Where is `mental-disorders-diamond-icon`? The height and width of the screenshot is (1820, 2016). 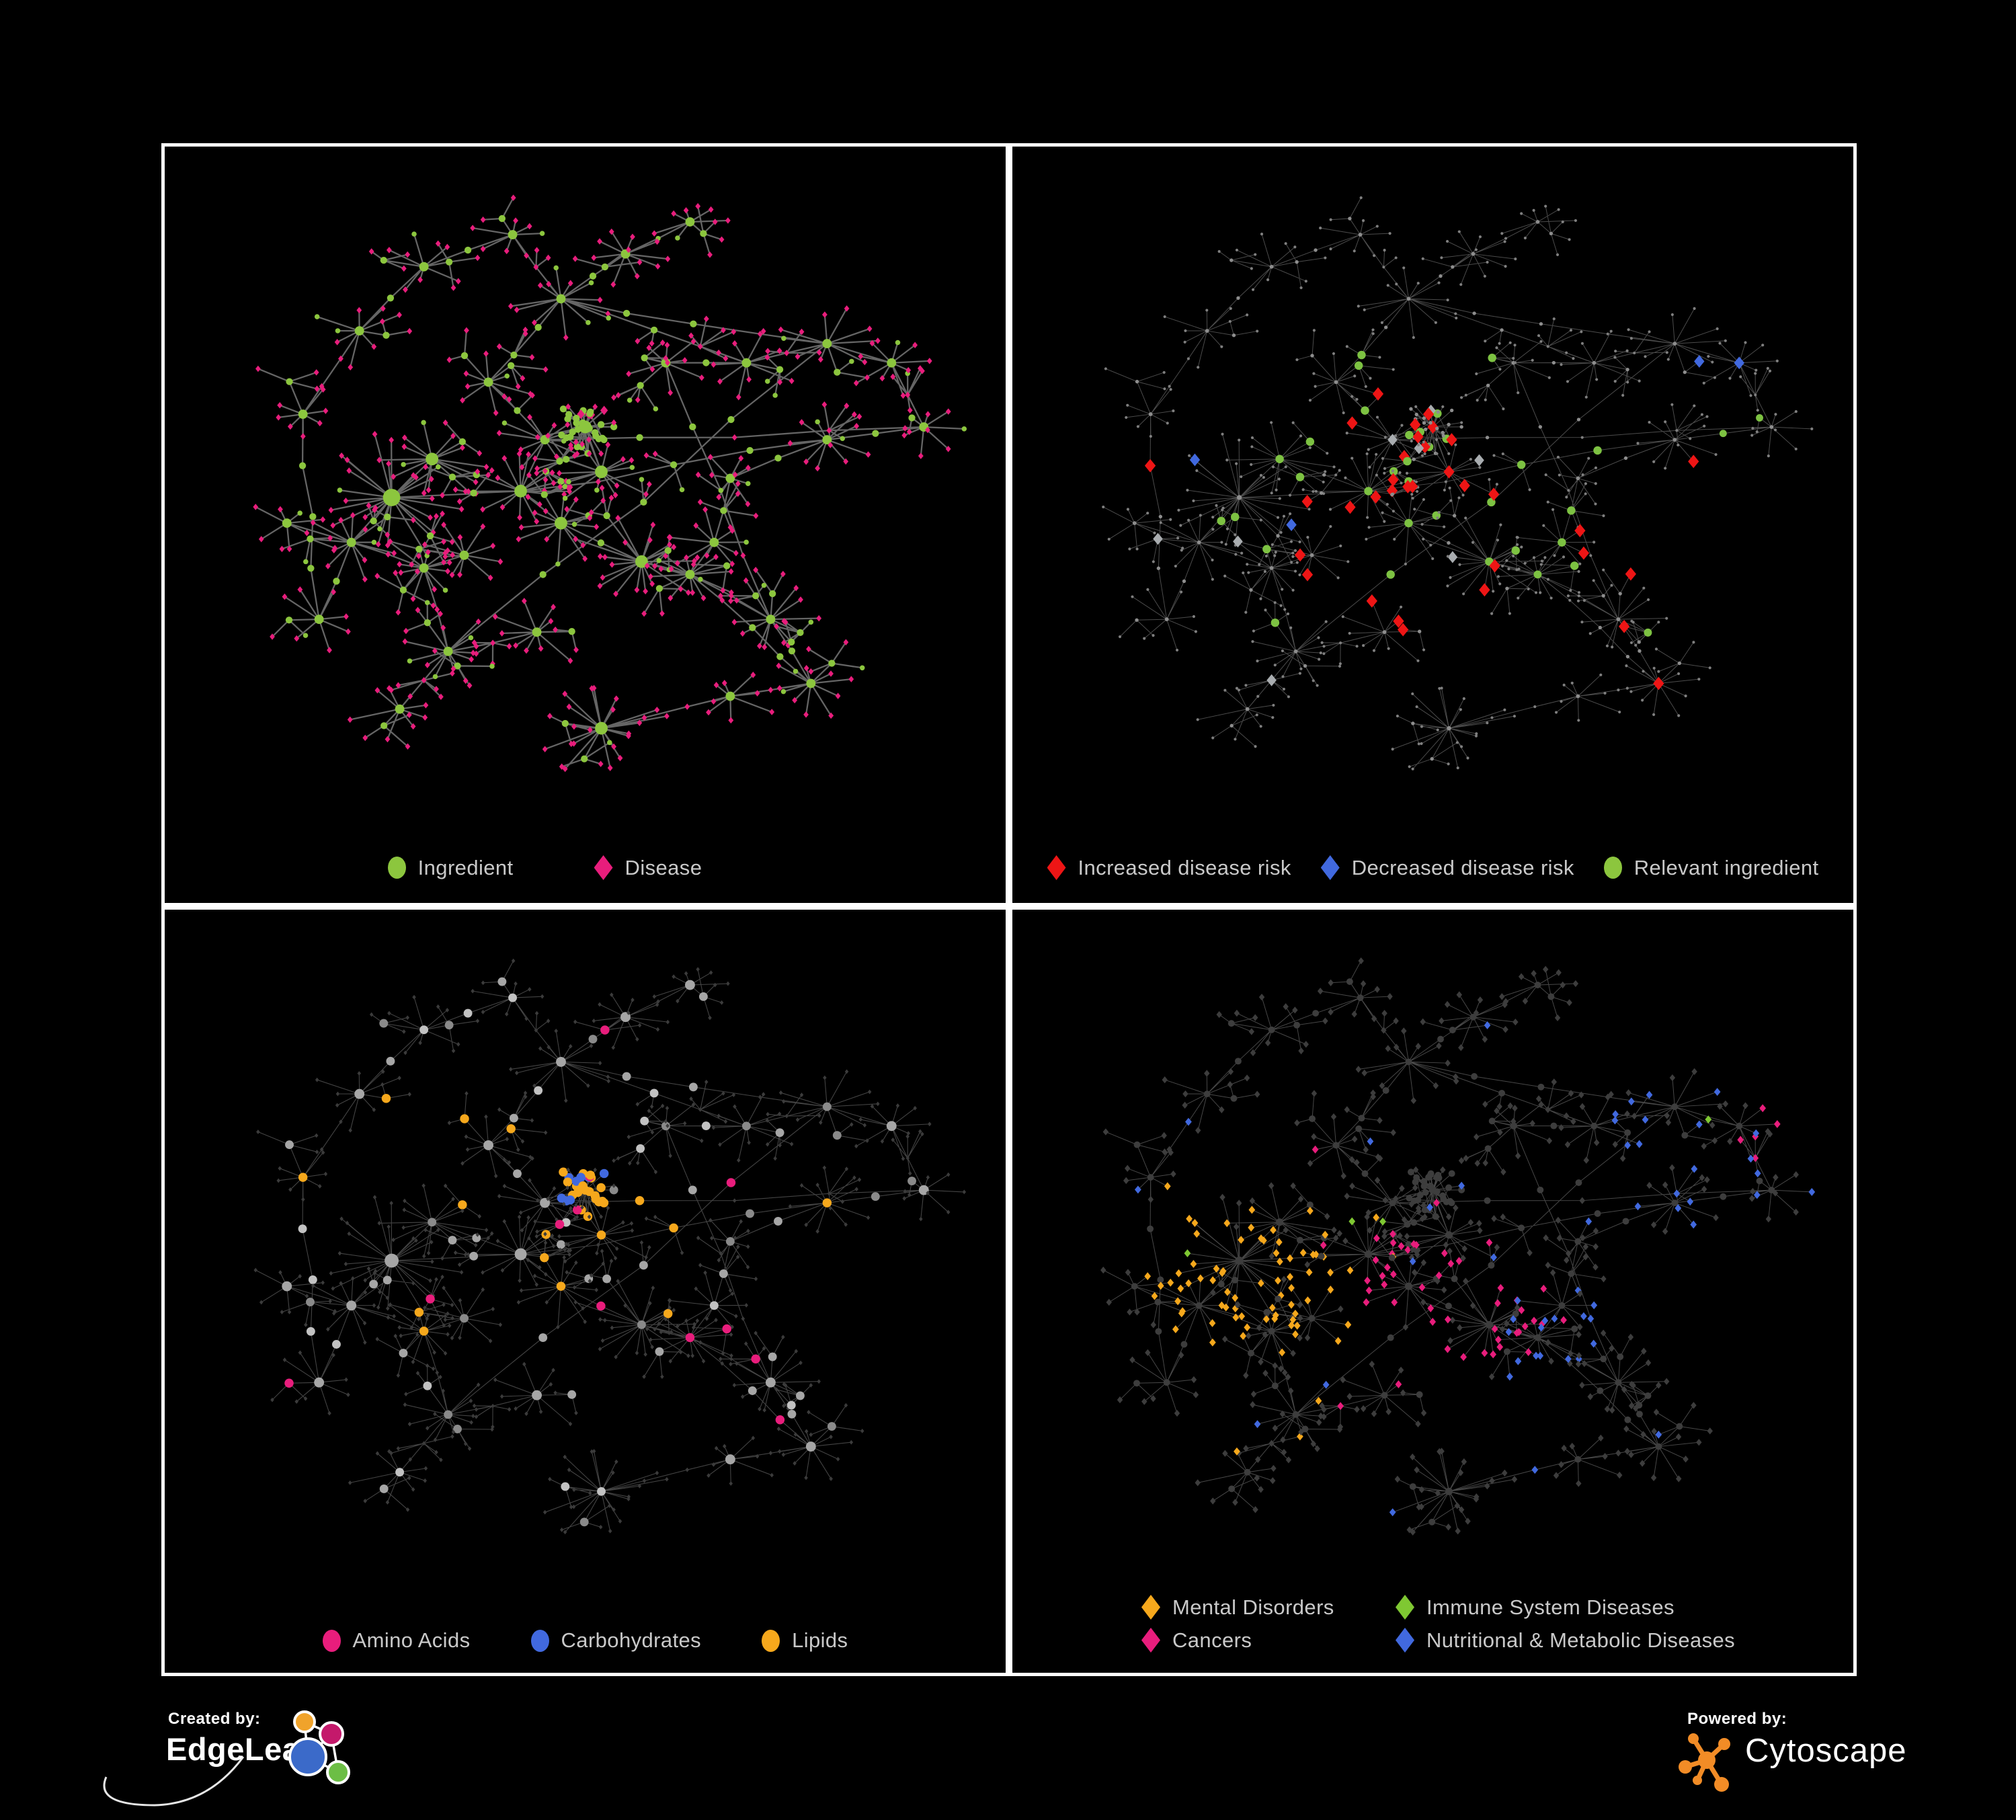 mental-disorders-diamond-icon is located at coordinates (1150, 1607).